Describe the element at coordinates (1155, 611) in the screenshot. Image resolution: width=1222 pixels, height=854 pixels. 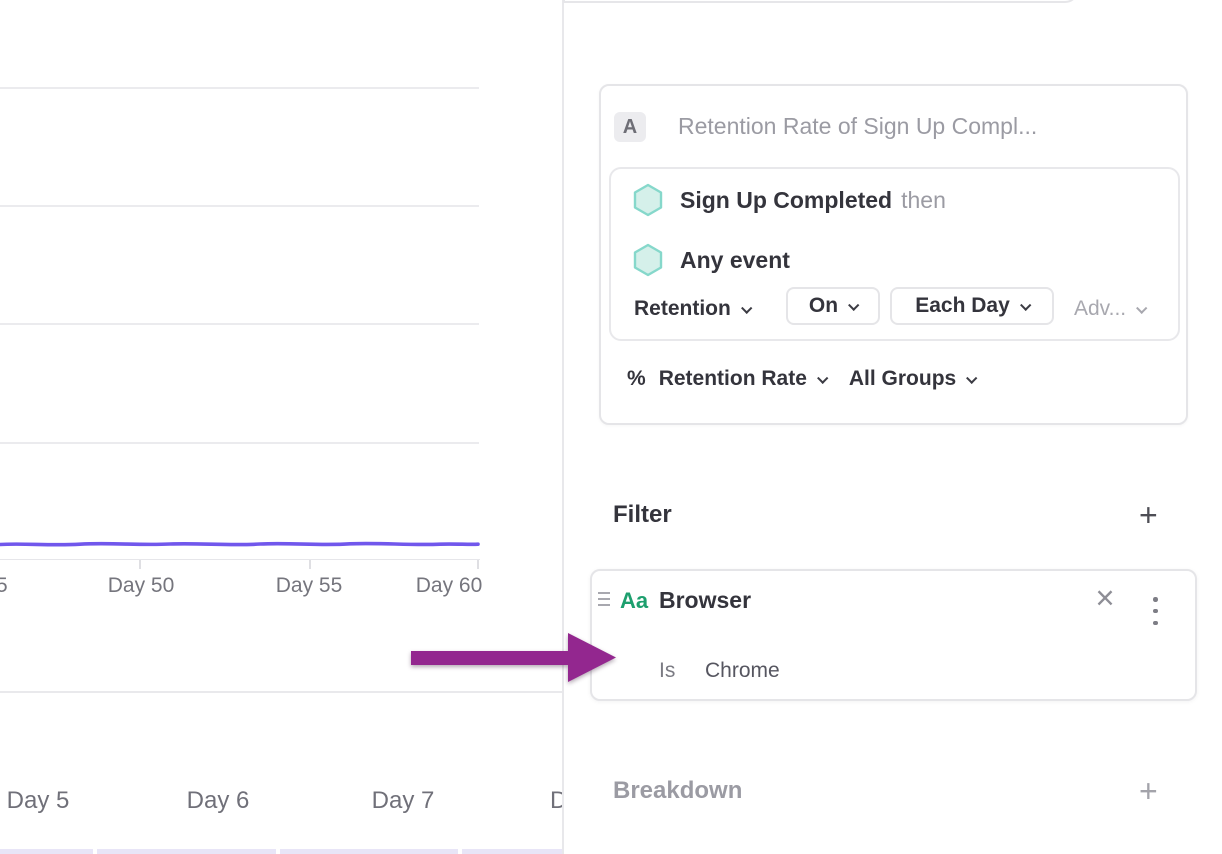
I see `kebab-menu-icon` at that location.